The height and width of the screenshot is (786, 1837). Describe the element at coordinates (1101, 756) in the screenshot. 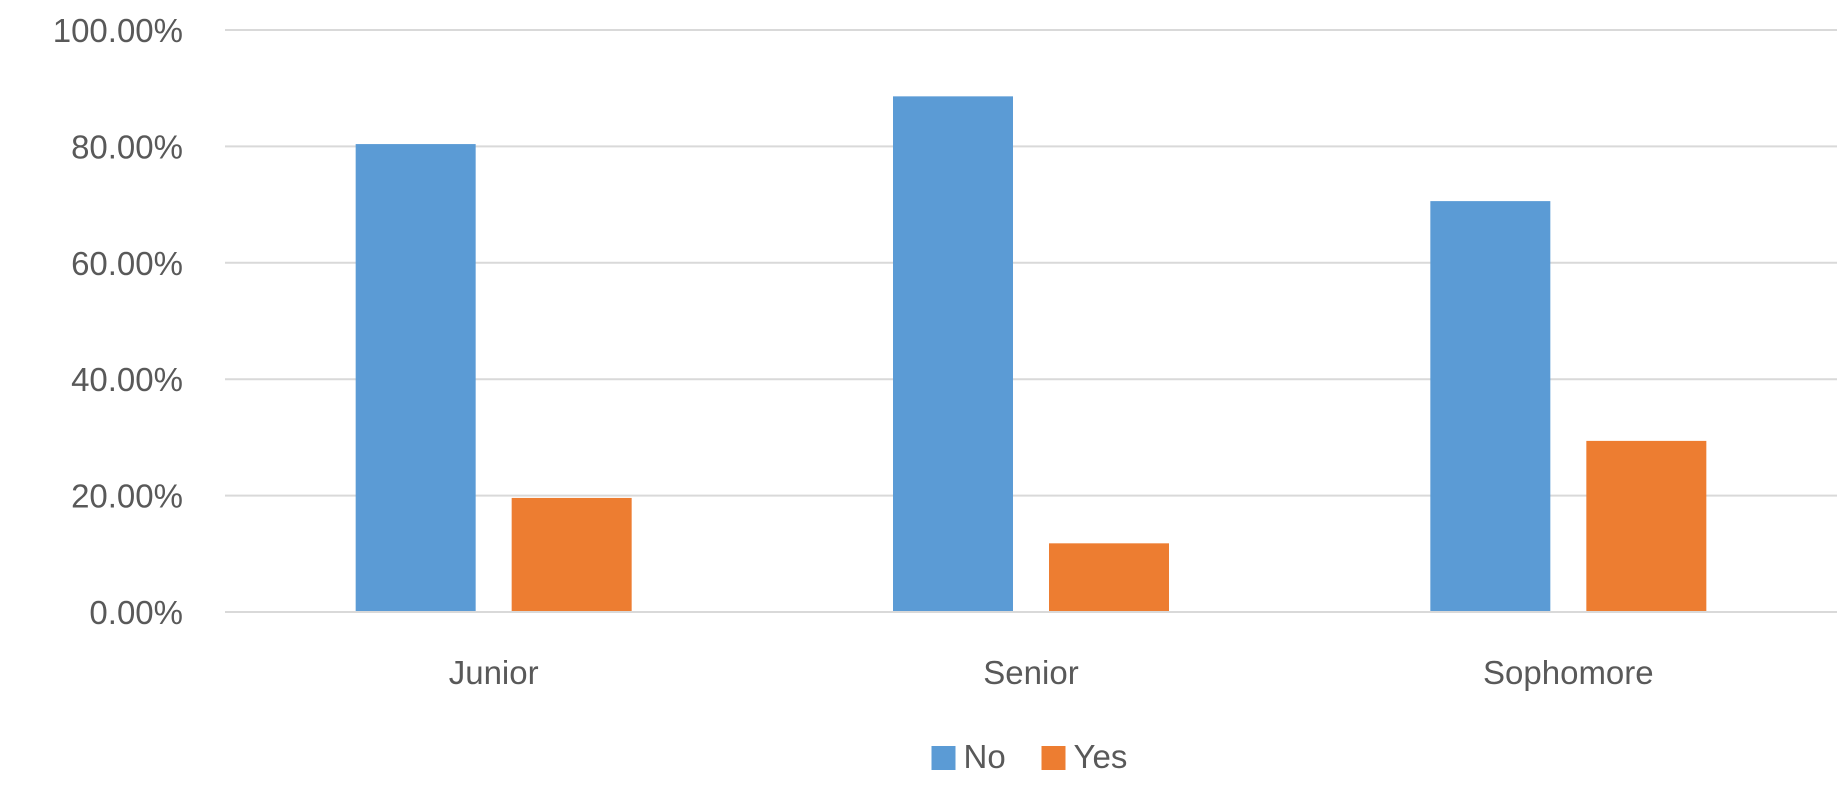

I see `legend-label-yes: Yes` at that location.